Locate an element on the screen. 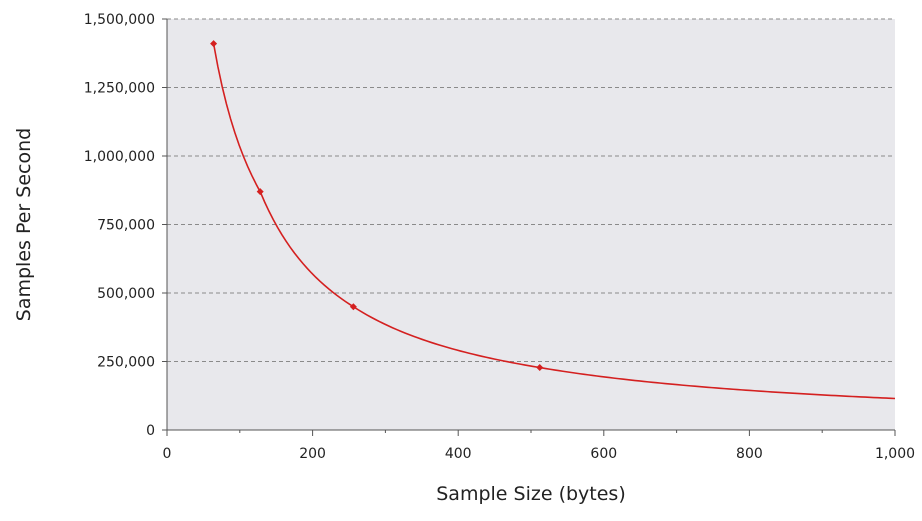  y-tick-label: 1,500,000 is located at coordinates (119, 20).